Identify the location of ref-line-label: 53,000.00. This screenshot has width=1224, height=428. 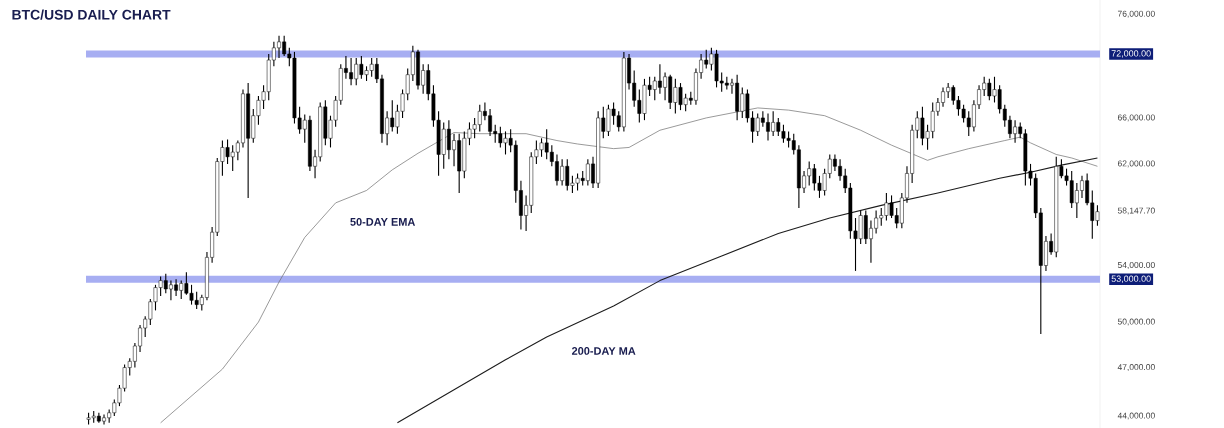
(1131, 279).